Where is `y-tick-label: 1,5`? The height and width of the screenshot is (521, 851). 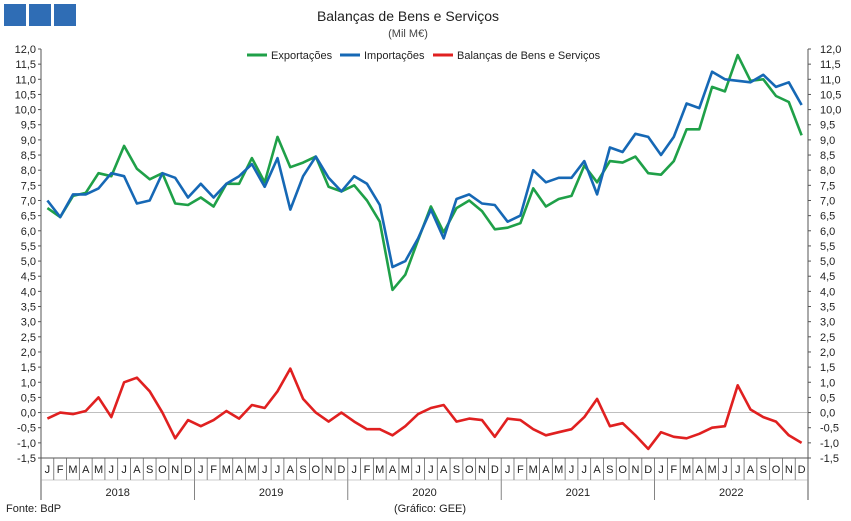
y-tick-label: 1,5 is located at coordinates (827, 368).